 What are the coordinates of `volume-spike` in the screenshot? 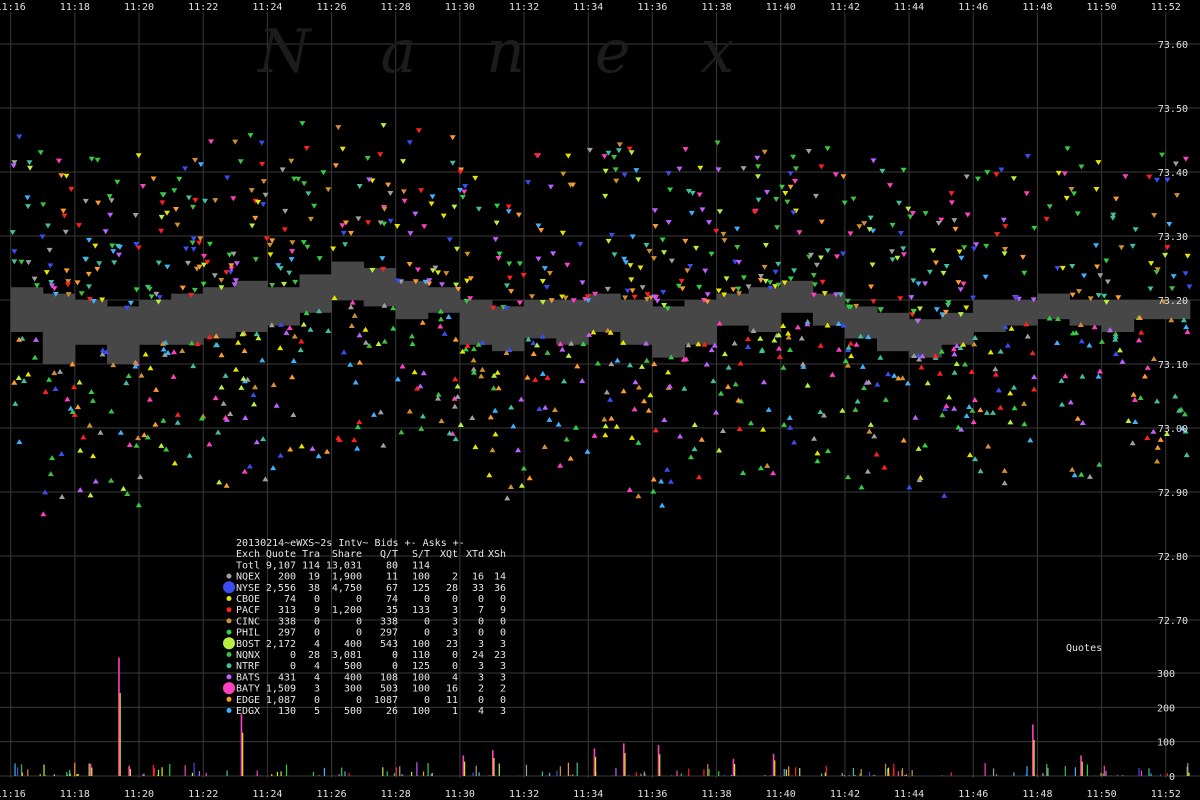 It's located at (733, 767).